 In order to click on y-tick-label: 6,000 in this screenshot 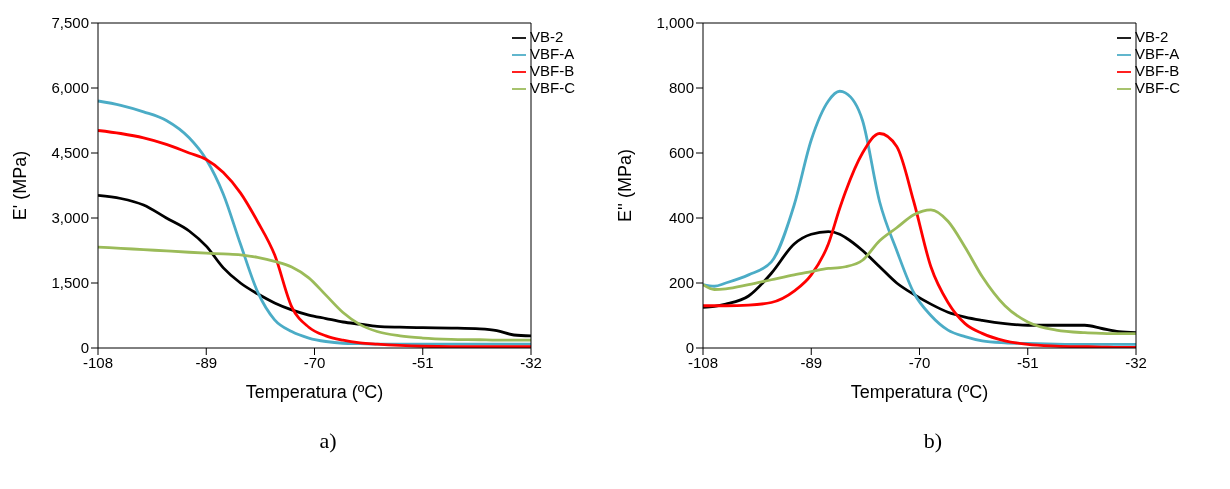, I will do `click(70, 88)`.